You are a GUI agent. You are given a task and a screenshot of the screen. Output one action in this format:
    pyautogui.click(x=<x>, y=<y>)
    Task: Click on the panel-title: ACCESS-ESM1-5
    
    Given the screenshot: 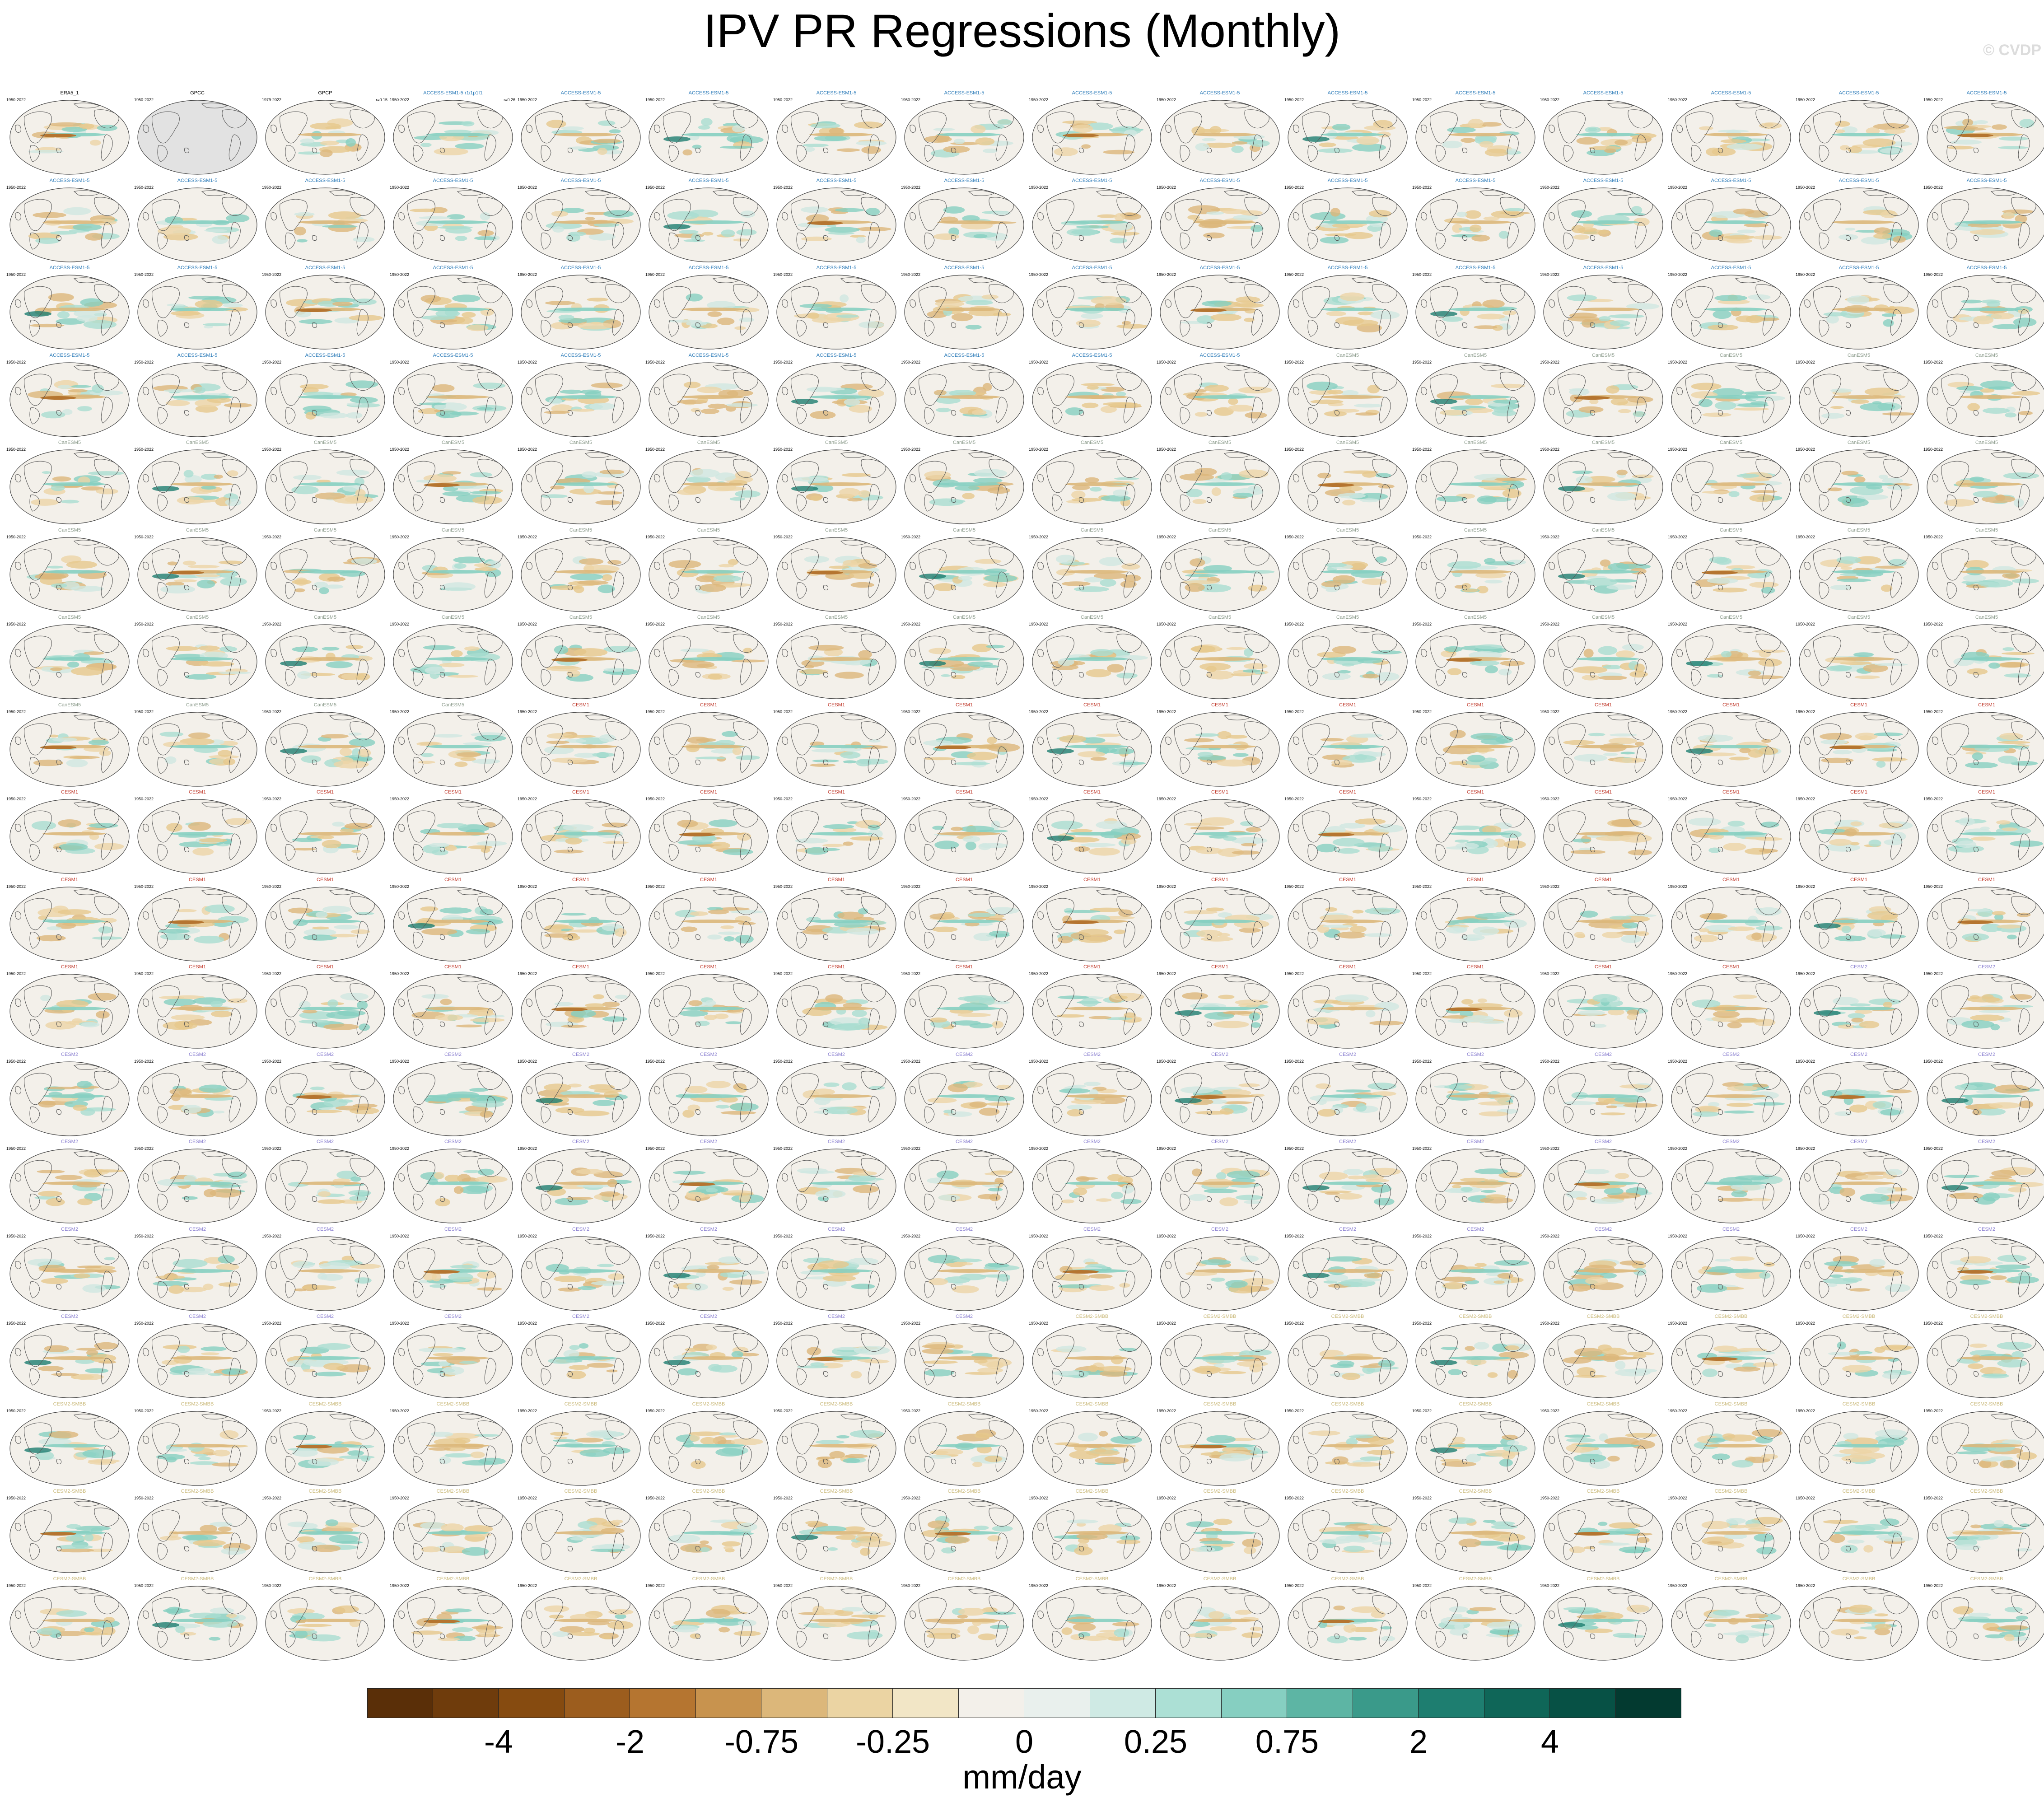 What is the action you would take?
    pyautogui.click(x=836, y=180)
    